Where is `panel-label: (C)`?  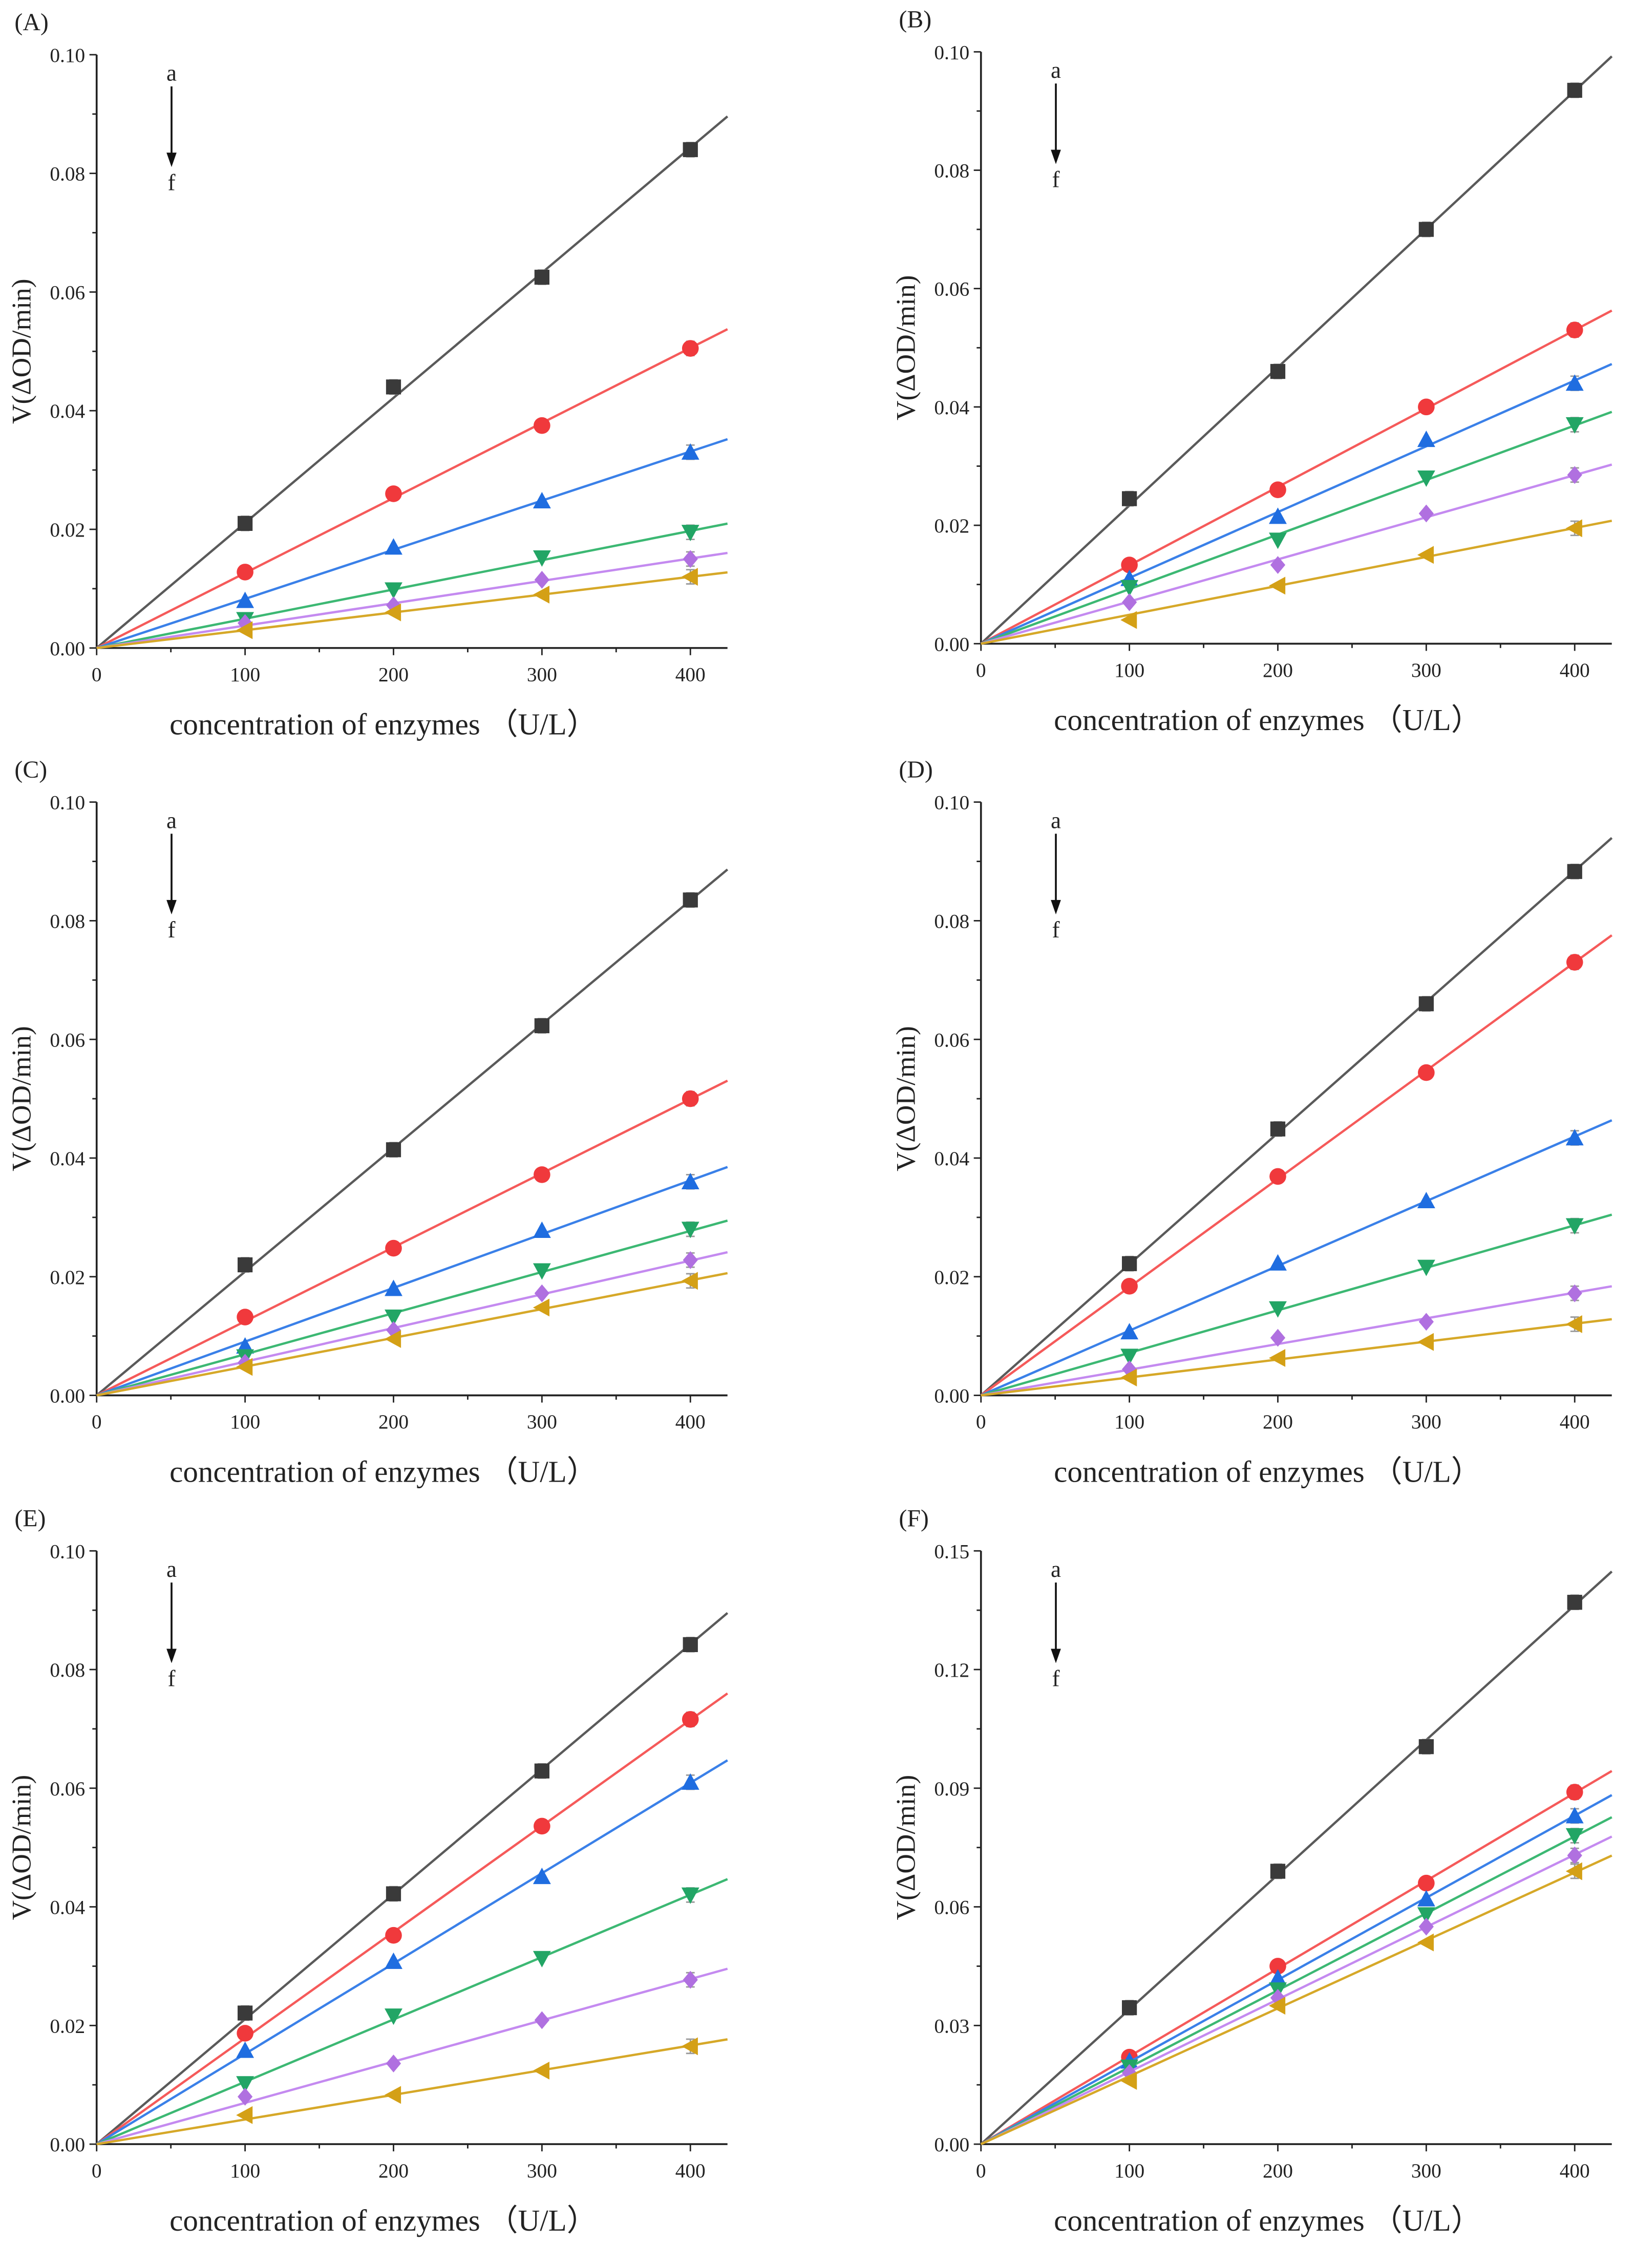
panel-label: (C) is located at coordinates (30, 769).